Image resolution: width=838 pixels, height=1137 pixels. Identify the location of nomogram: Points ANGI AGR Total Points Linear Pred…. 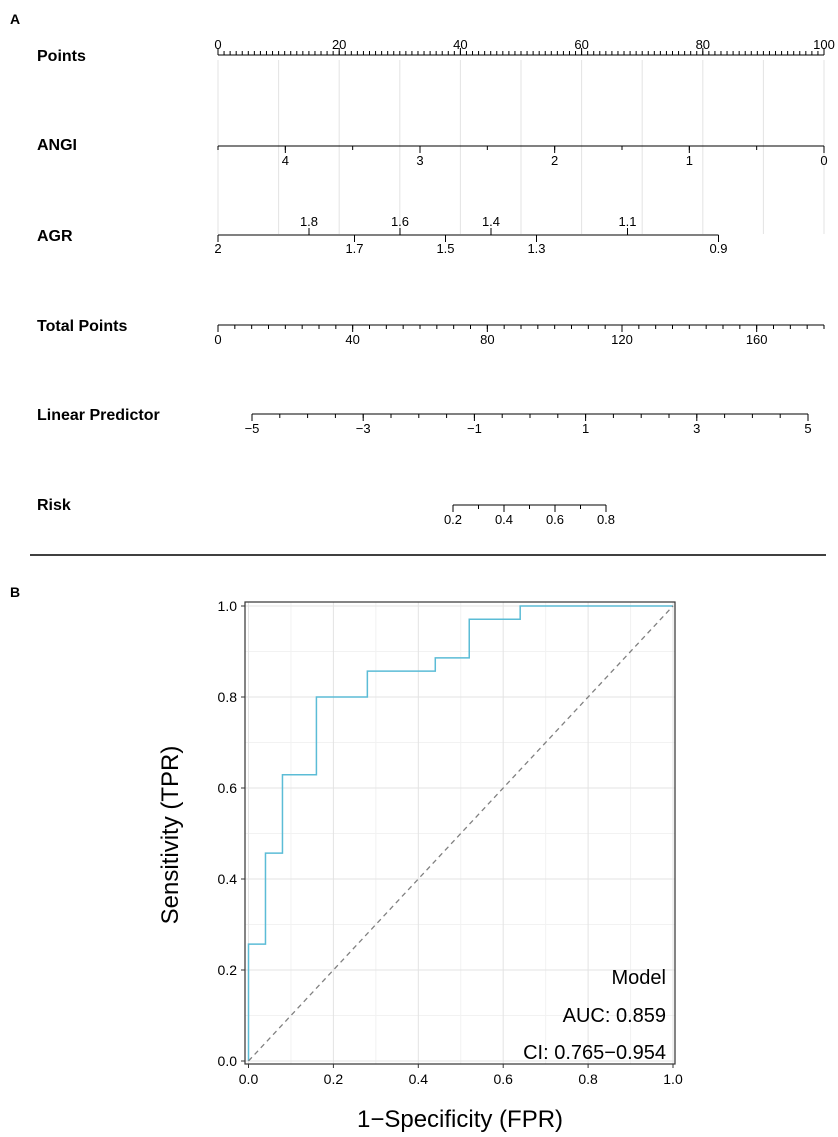
(98, 281).